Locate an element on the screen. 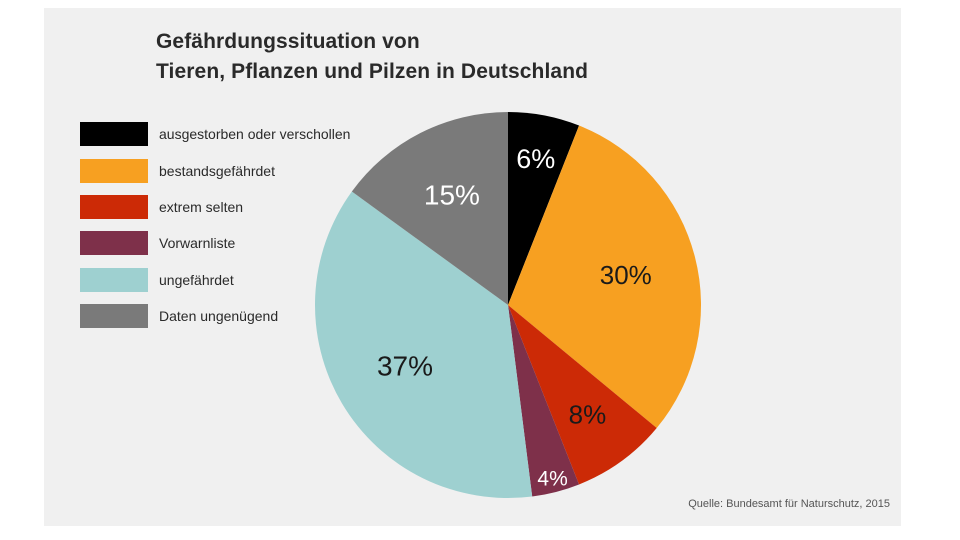  legend-item-ausgestorben: ausgestorben oder verschollen is located at coordinates (230, 134).